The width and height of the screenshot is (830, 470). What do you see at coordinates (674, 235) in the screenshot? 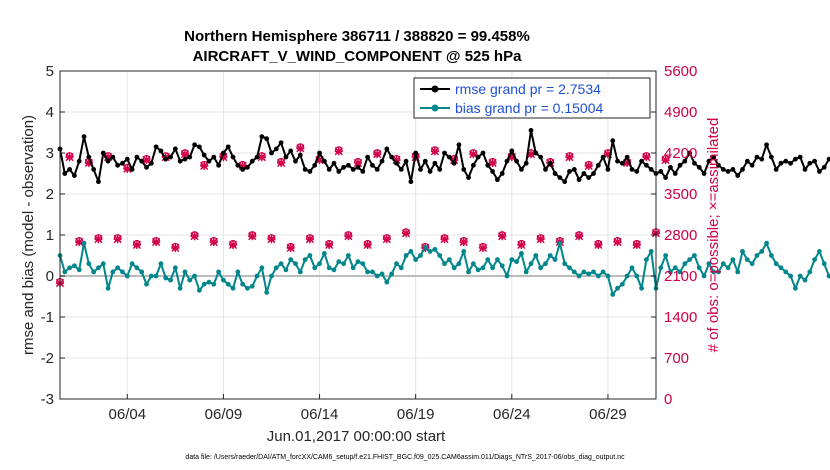
I see `right-axis-ticks: 0 700 1400 2100 2800 3500 4200 4900 5600` at bounding box center [674, 235].